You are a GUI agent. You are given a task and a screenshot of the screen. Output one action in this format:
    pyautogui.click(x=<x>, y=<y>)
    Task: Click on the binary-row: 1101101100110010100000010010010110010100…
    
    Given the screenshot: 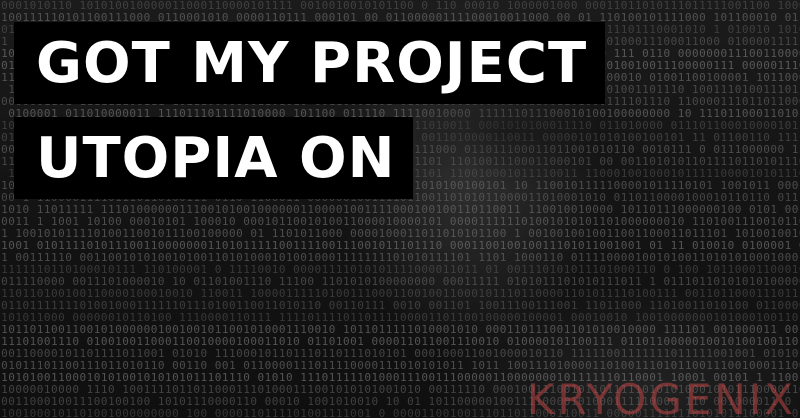 What is the action you would take?
    pyautogui.click(x=400, y=329)
    